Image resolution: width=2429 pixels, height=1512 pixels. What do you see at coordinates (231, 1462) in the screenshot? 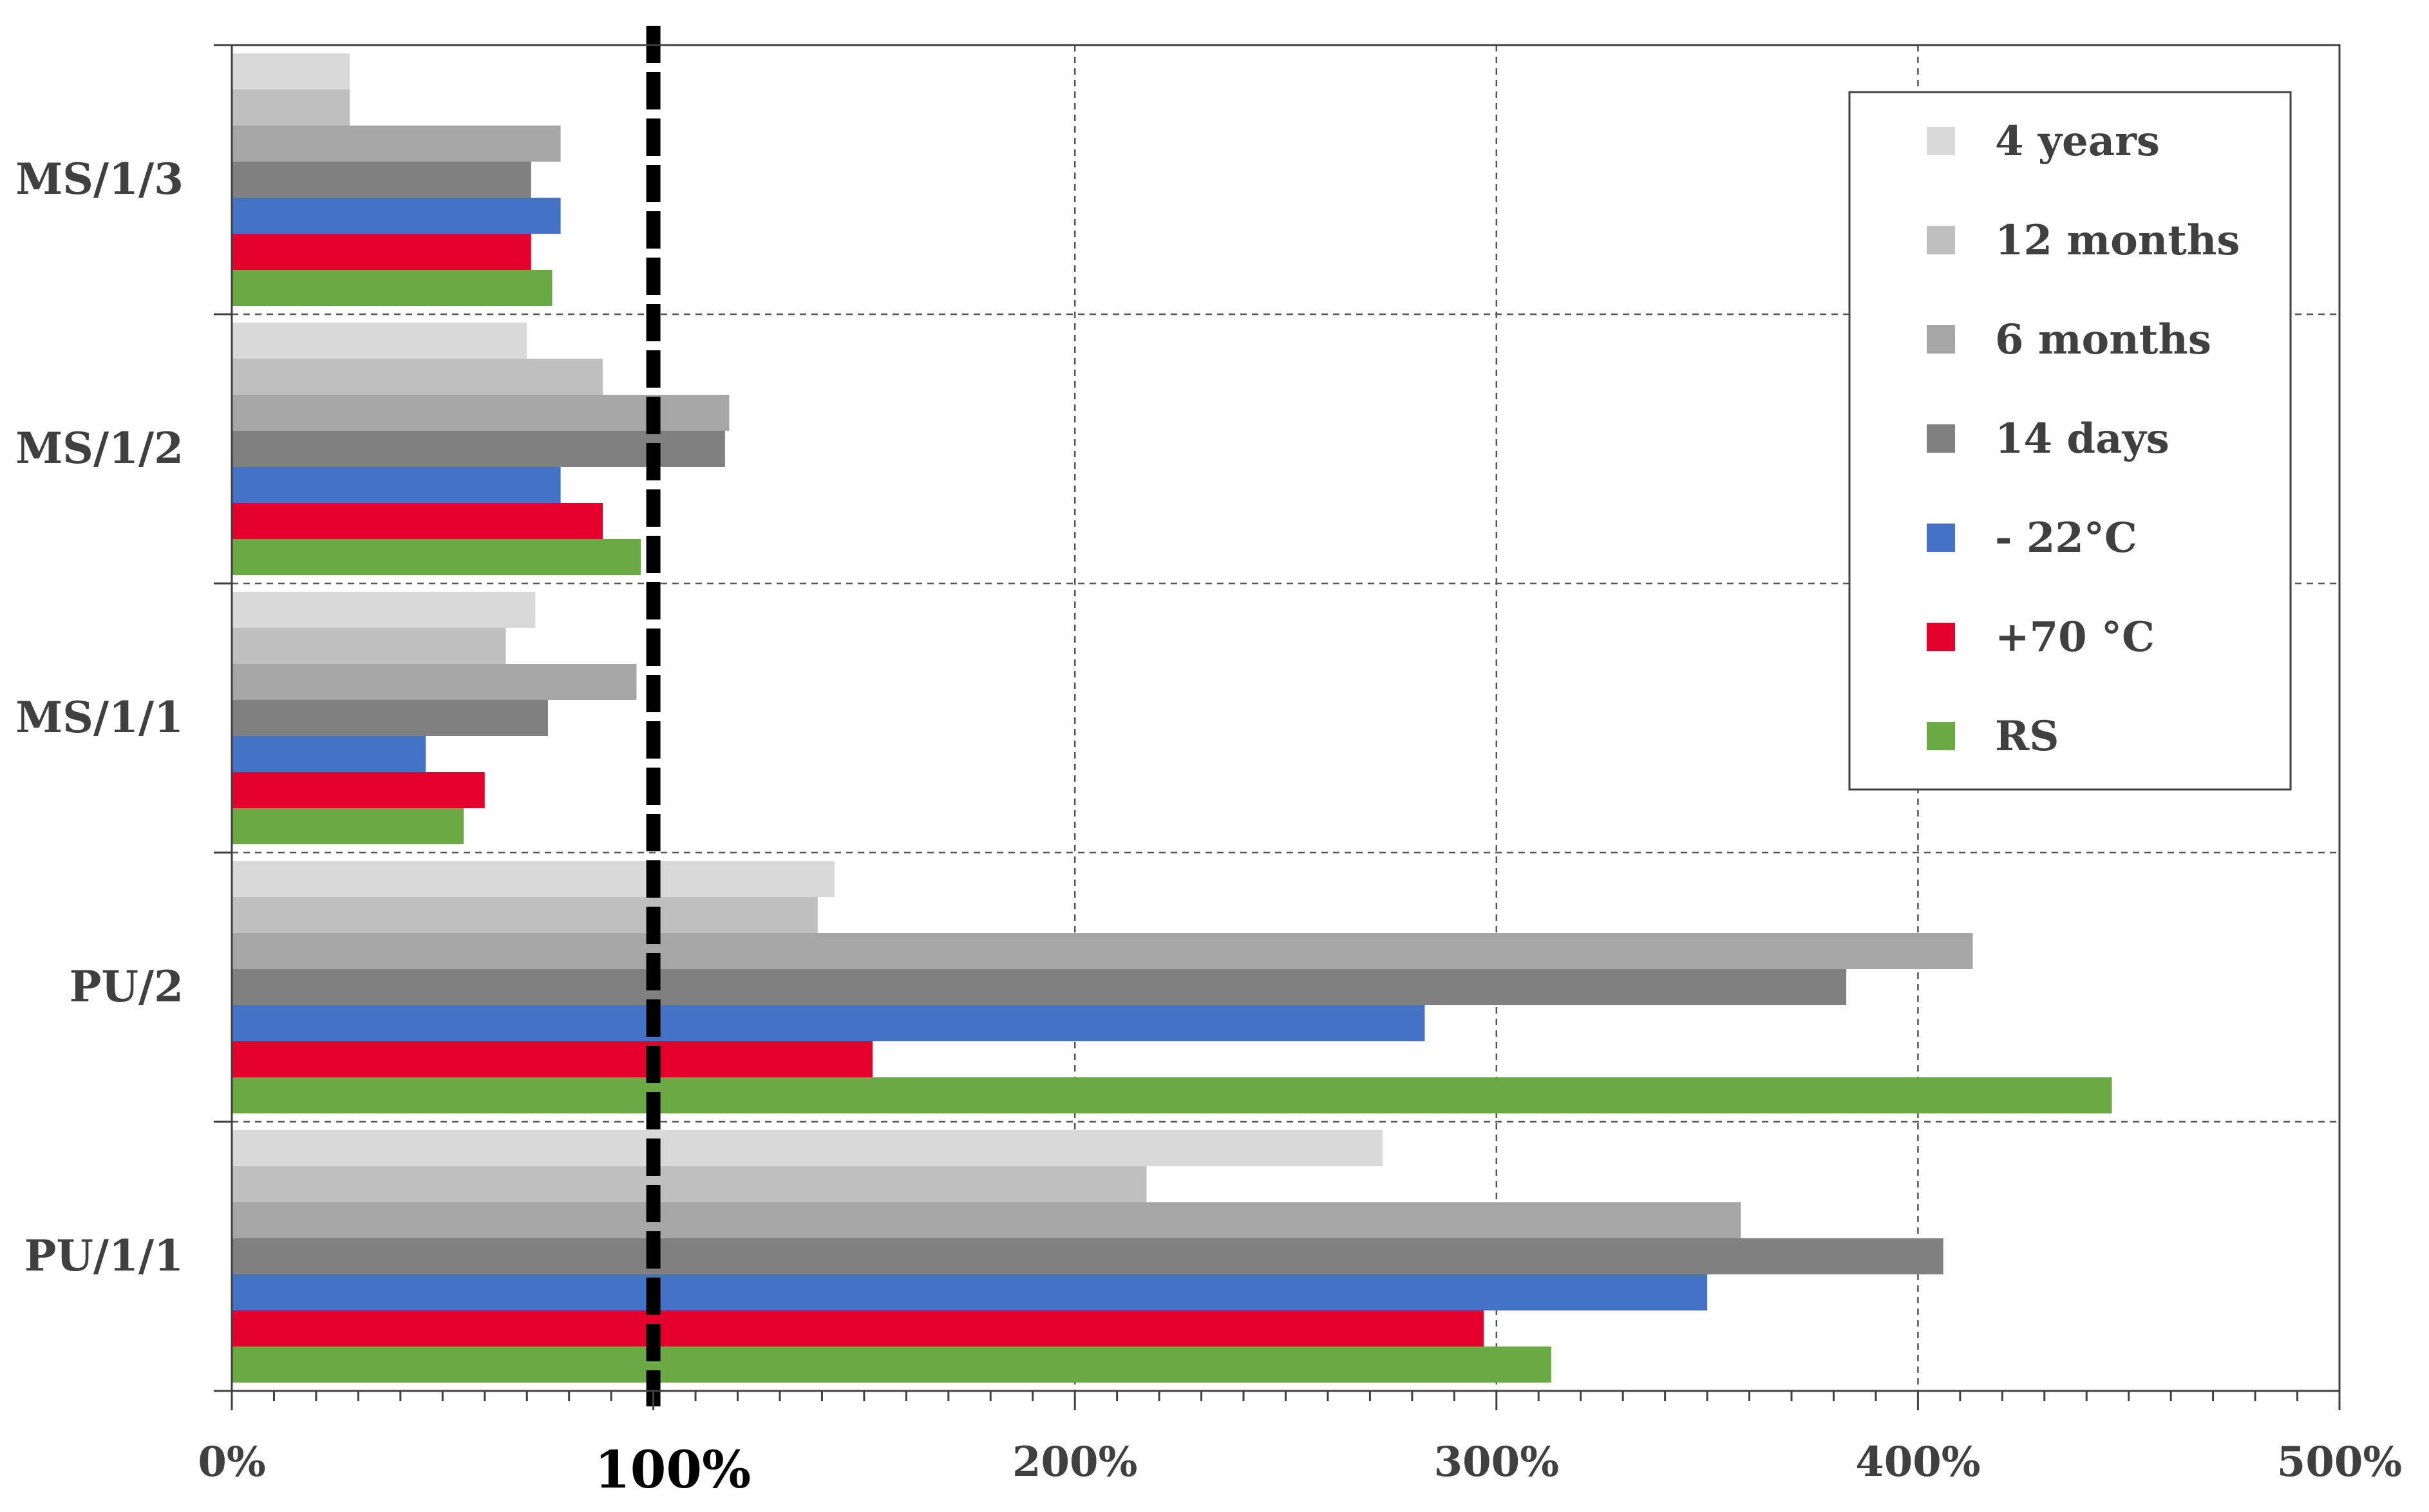
I see `x-tick-label: 0%` at bounding box center [231, 1462].